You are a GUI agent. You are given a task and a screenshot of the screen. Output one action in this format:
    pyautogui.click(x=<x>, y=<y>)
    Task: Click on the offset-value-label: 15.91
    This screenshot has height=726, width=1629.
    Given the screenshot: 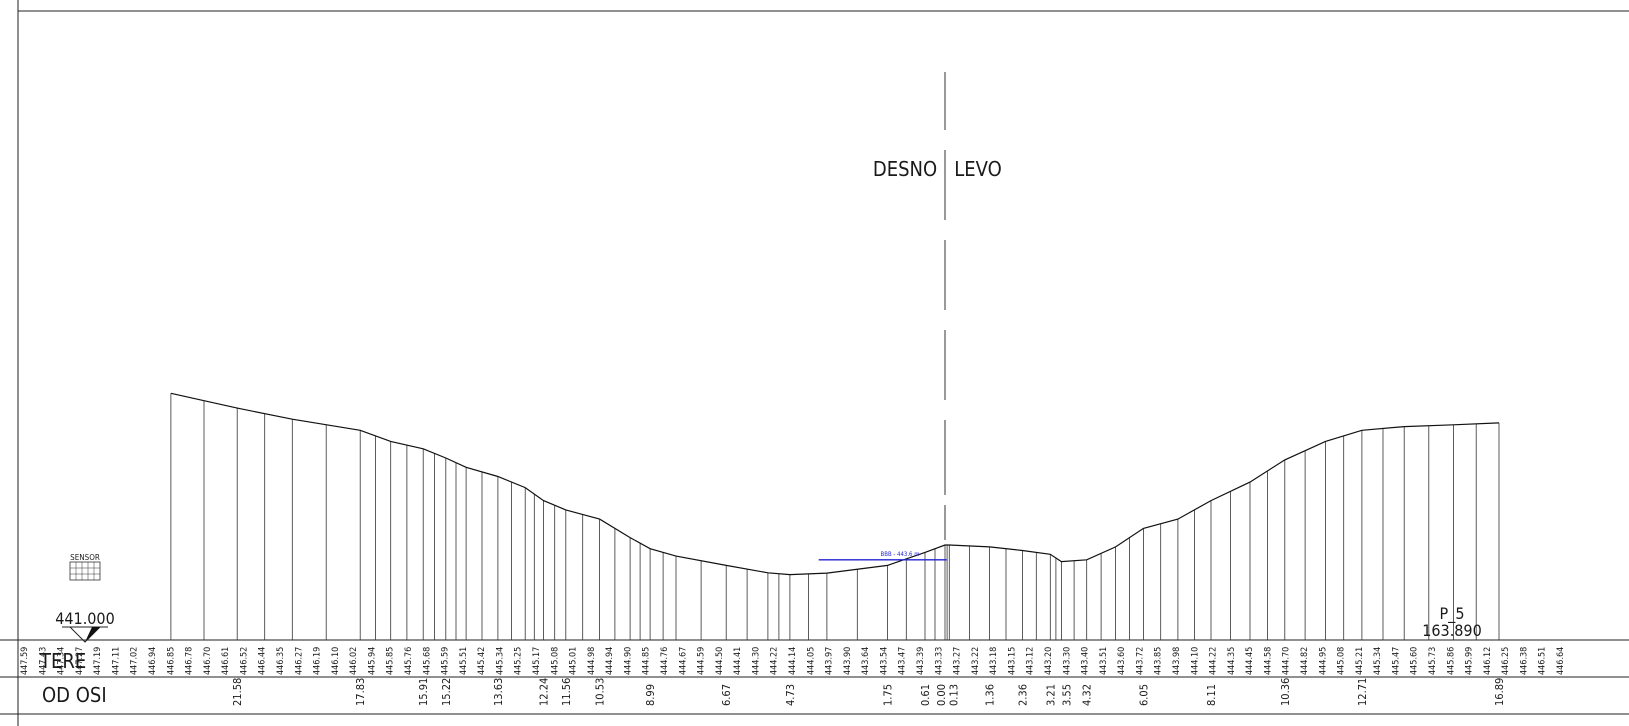 What is the action you would take?
    pyautogui.click(x=423, y=692)
    